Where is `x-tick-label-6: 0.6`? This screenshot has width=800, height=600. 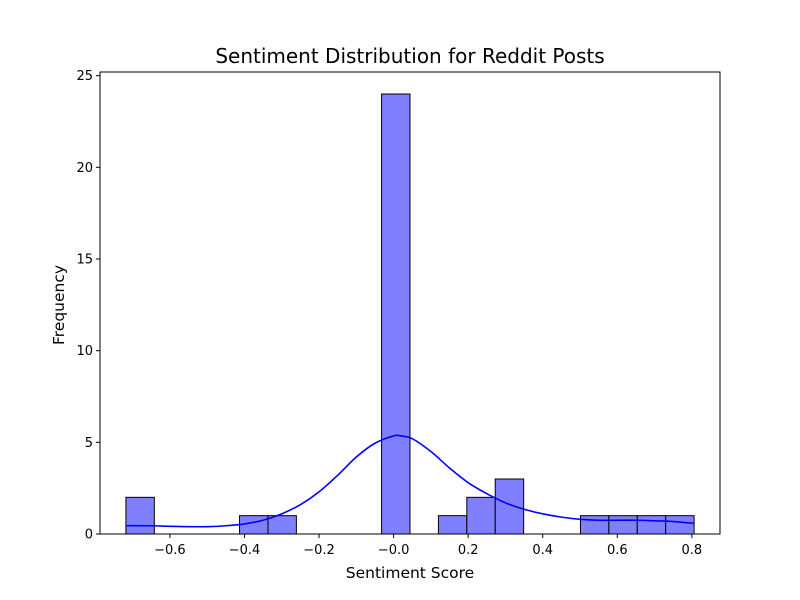 x-tick-label-6: 0.6 is located at coordinates (617, 550).